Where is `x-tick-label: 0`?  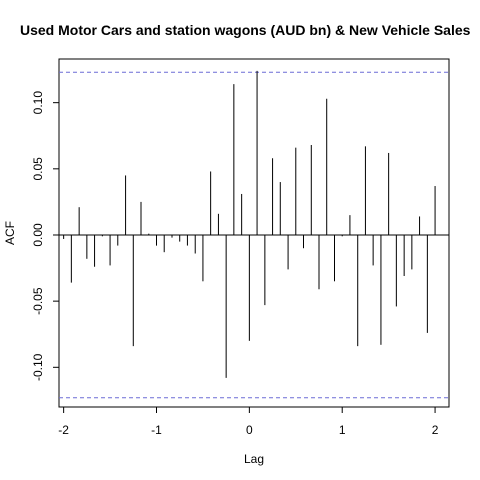 x-tick-label: 0 is located at coordinates (249, 430).